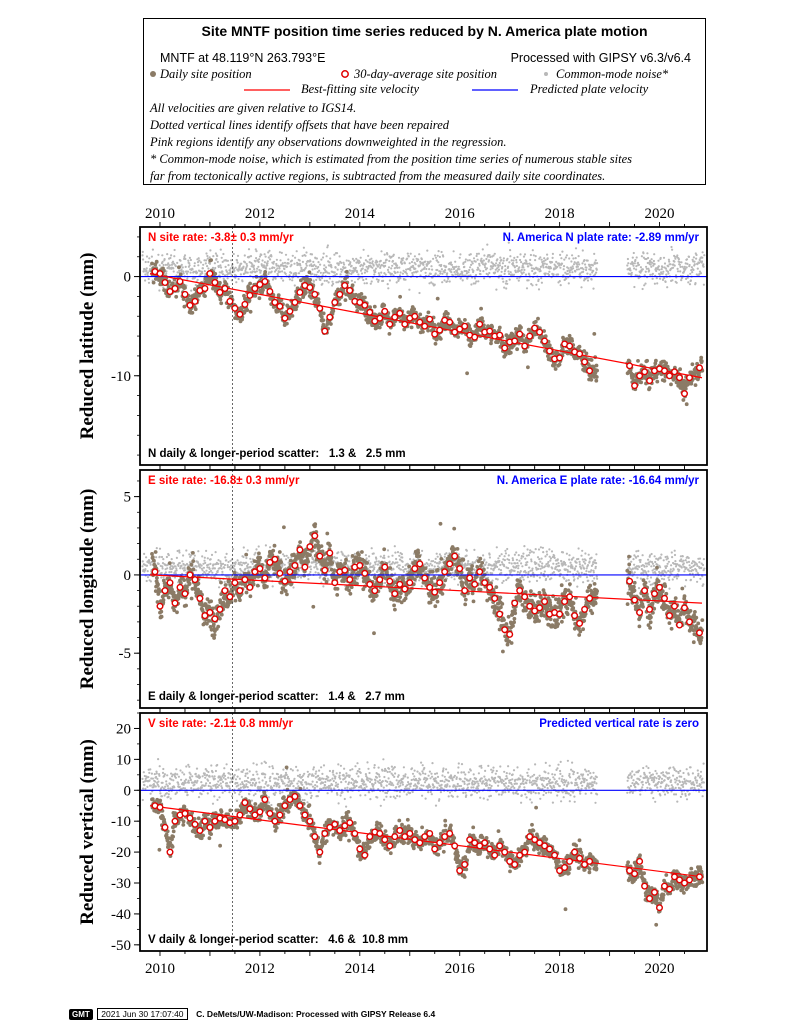 The height and width of the screenshot is (1035, 800). I want to click on legend-noise-label: Common-mode noise*, so click(612, 74).